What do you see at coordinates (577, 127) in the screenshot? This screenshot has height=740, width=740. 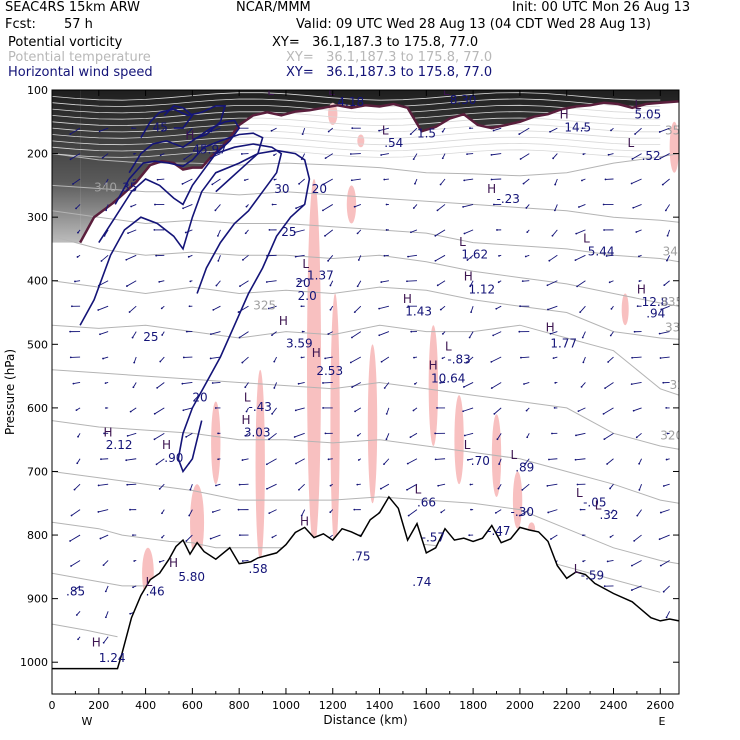 I see `pv-extremum-label: 14.5` at bounding box center [577, 127].